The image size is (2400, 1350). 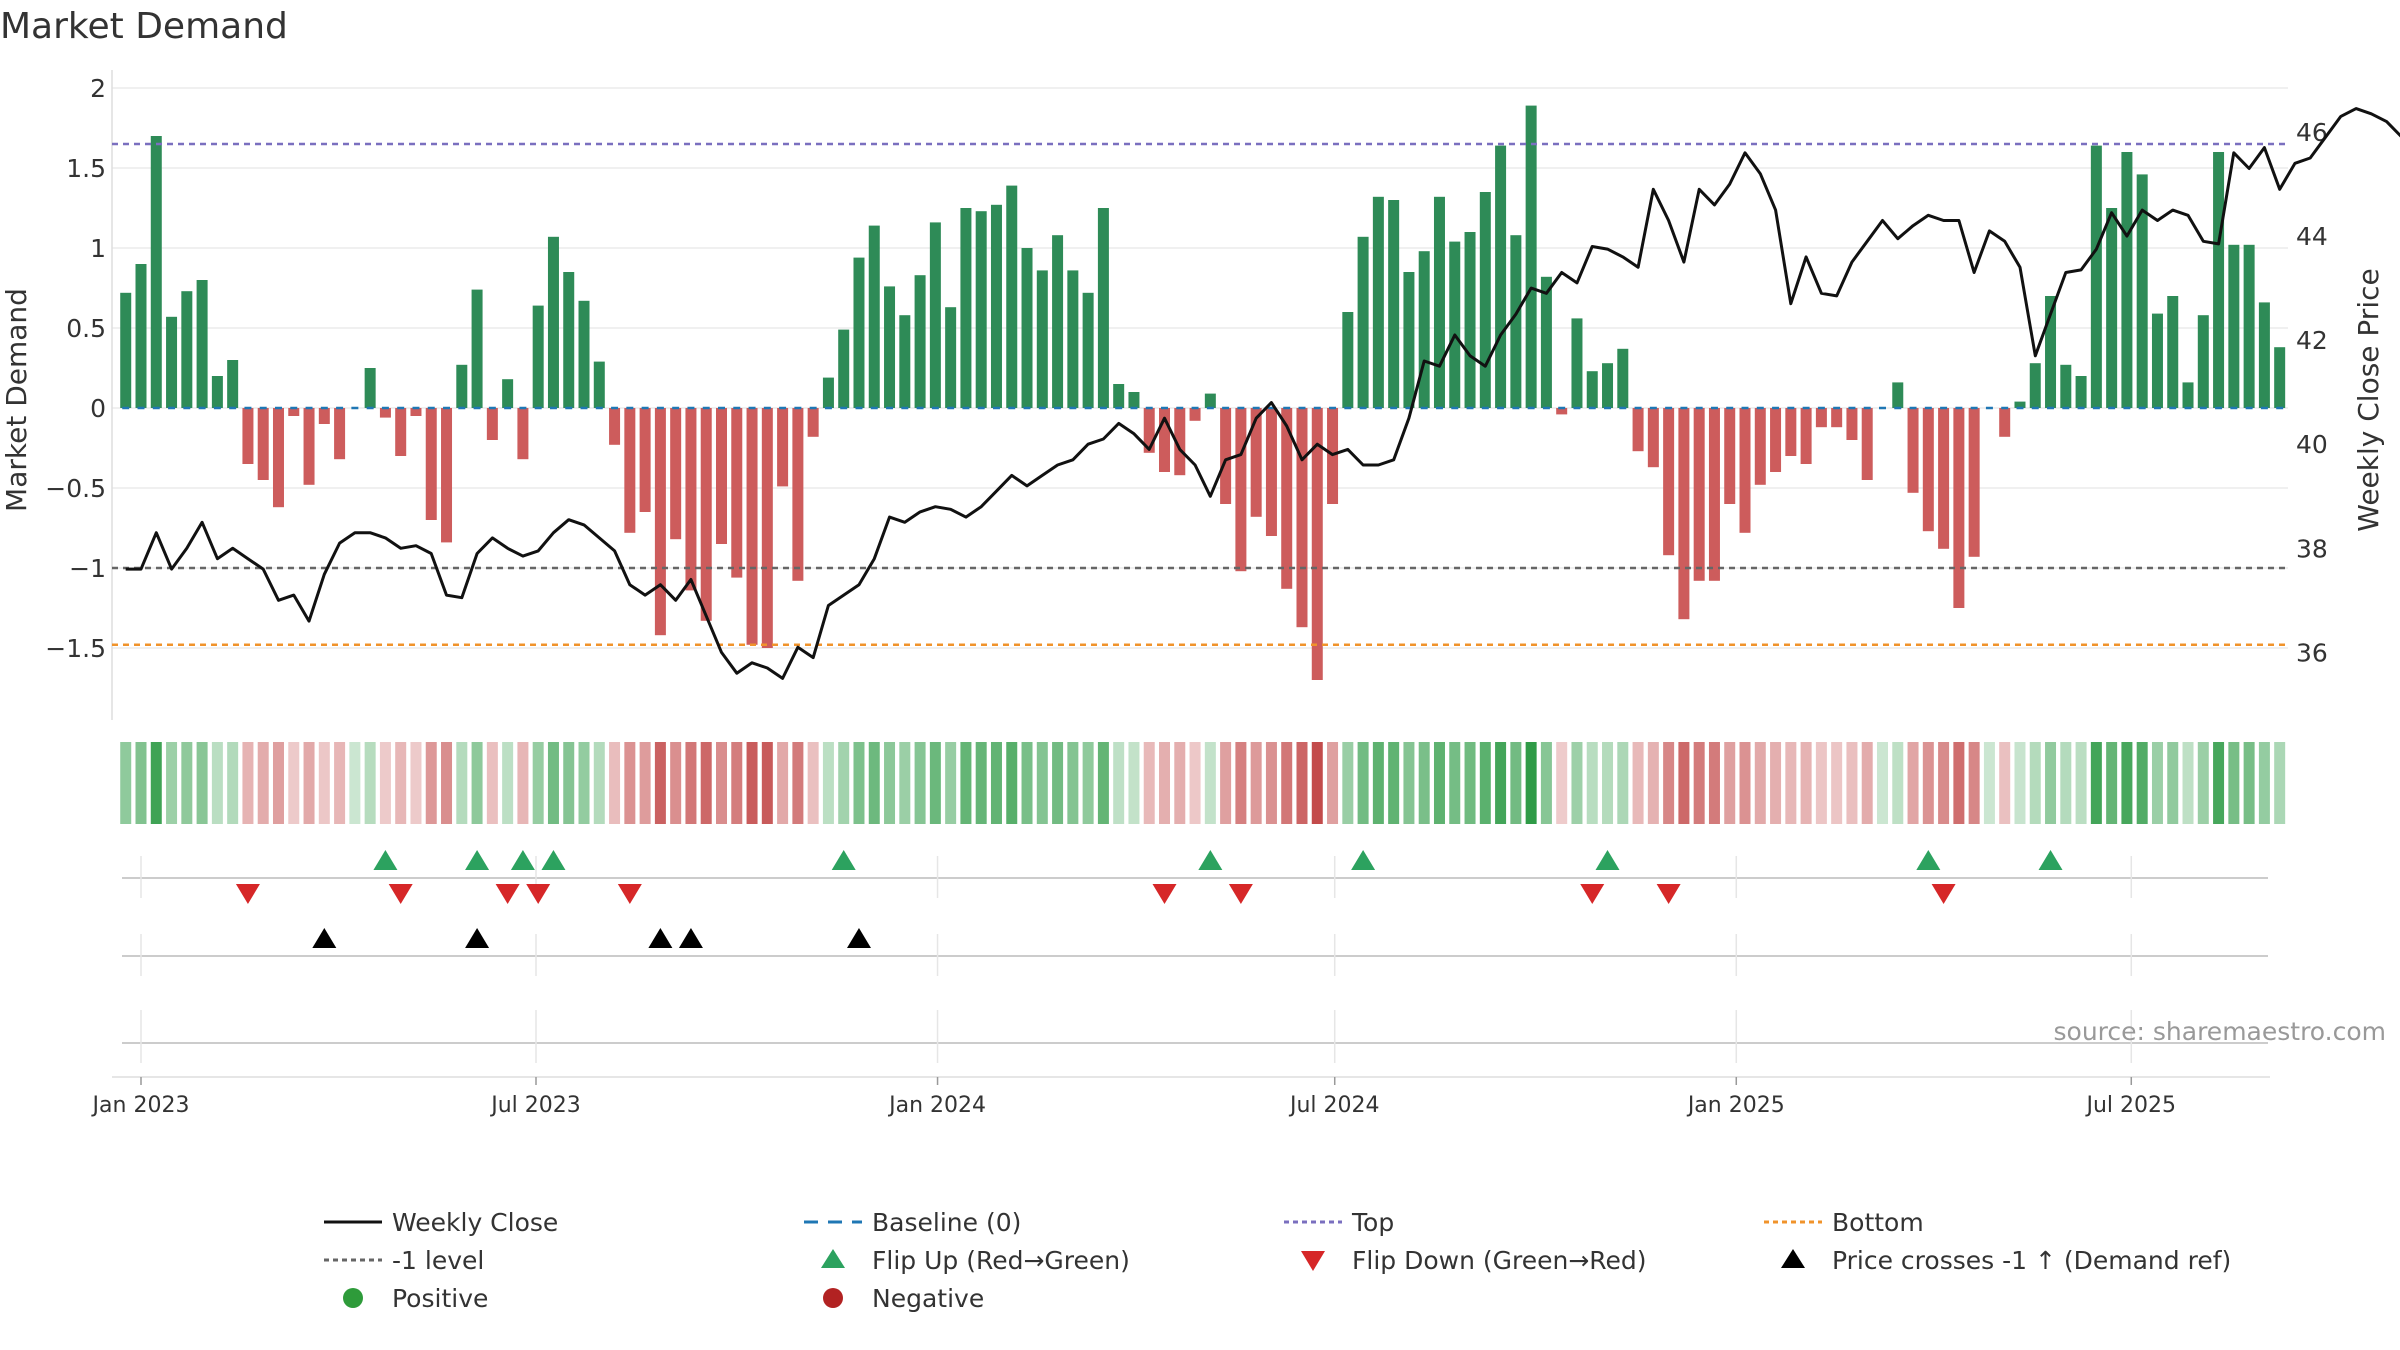 I want to click on y-tick-right-label: 38, so click(x=2312, y=548).